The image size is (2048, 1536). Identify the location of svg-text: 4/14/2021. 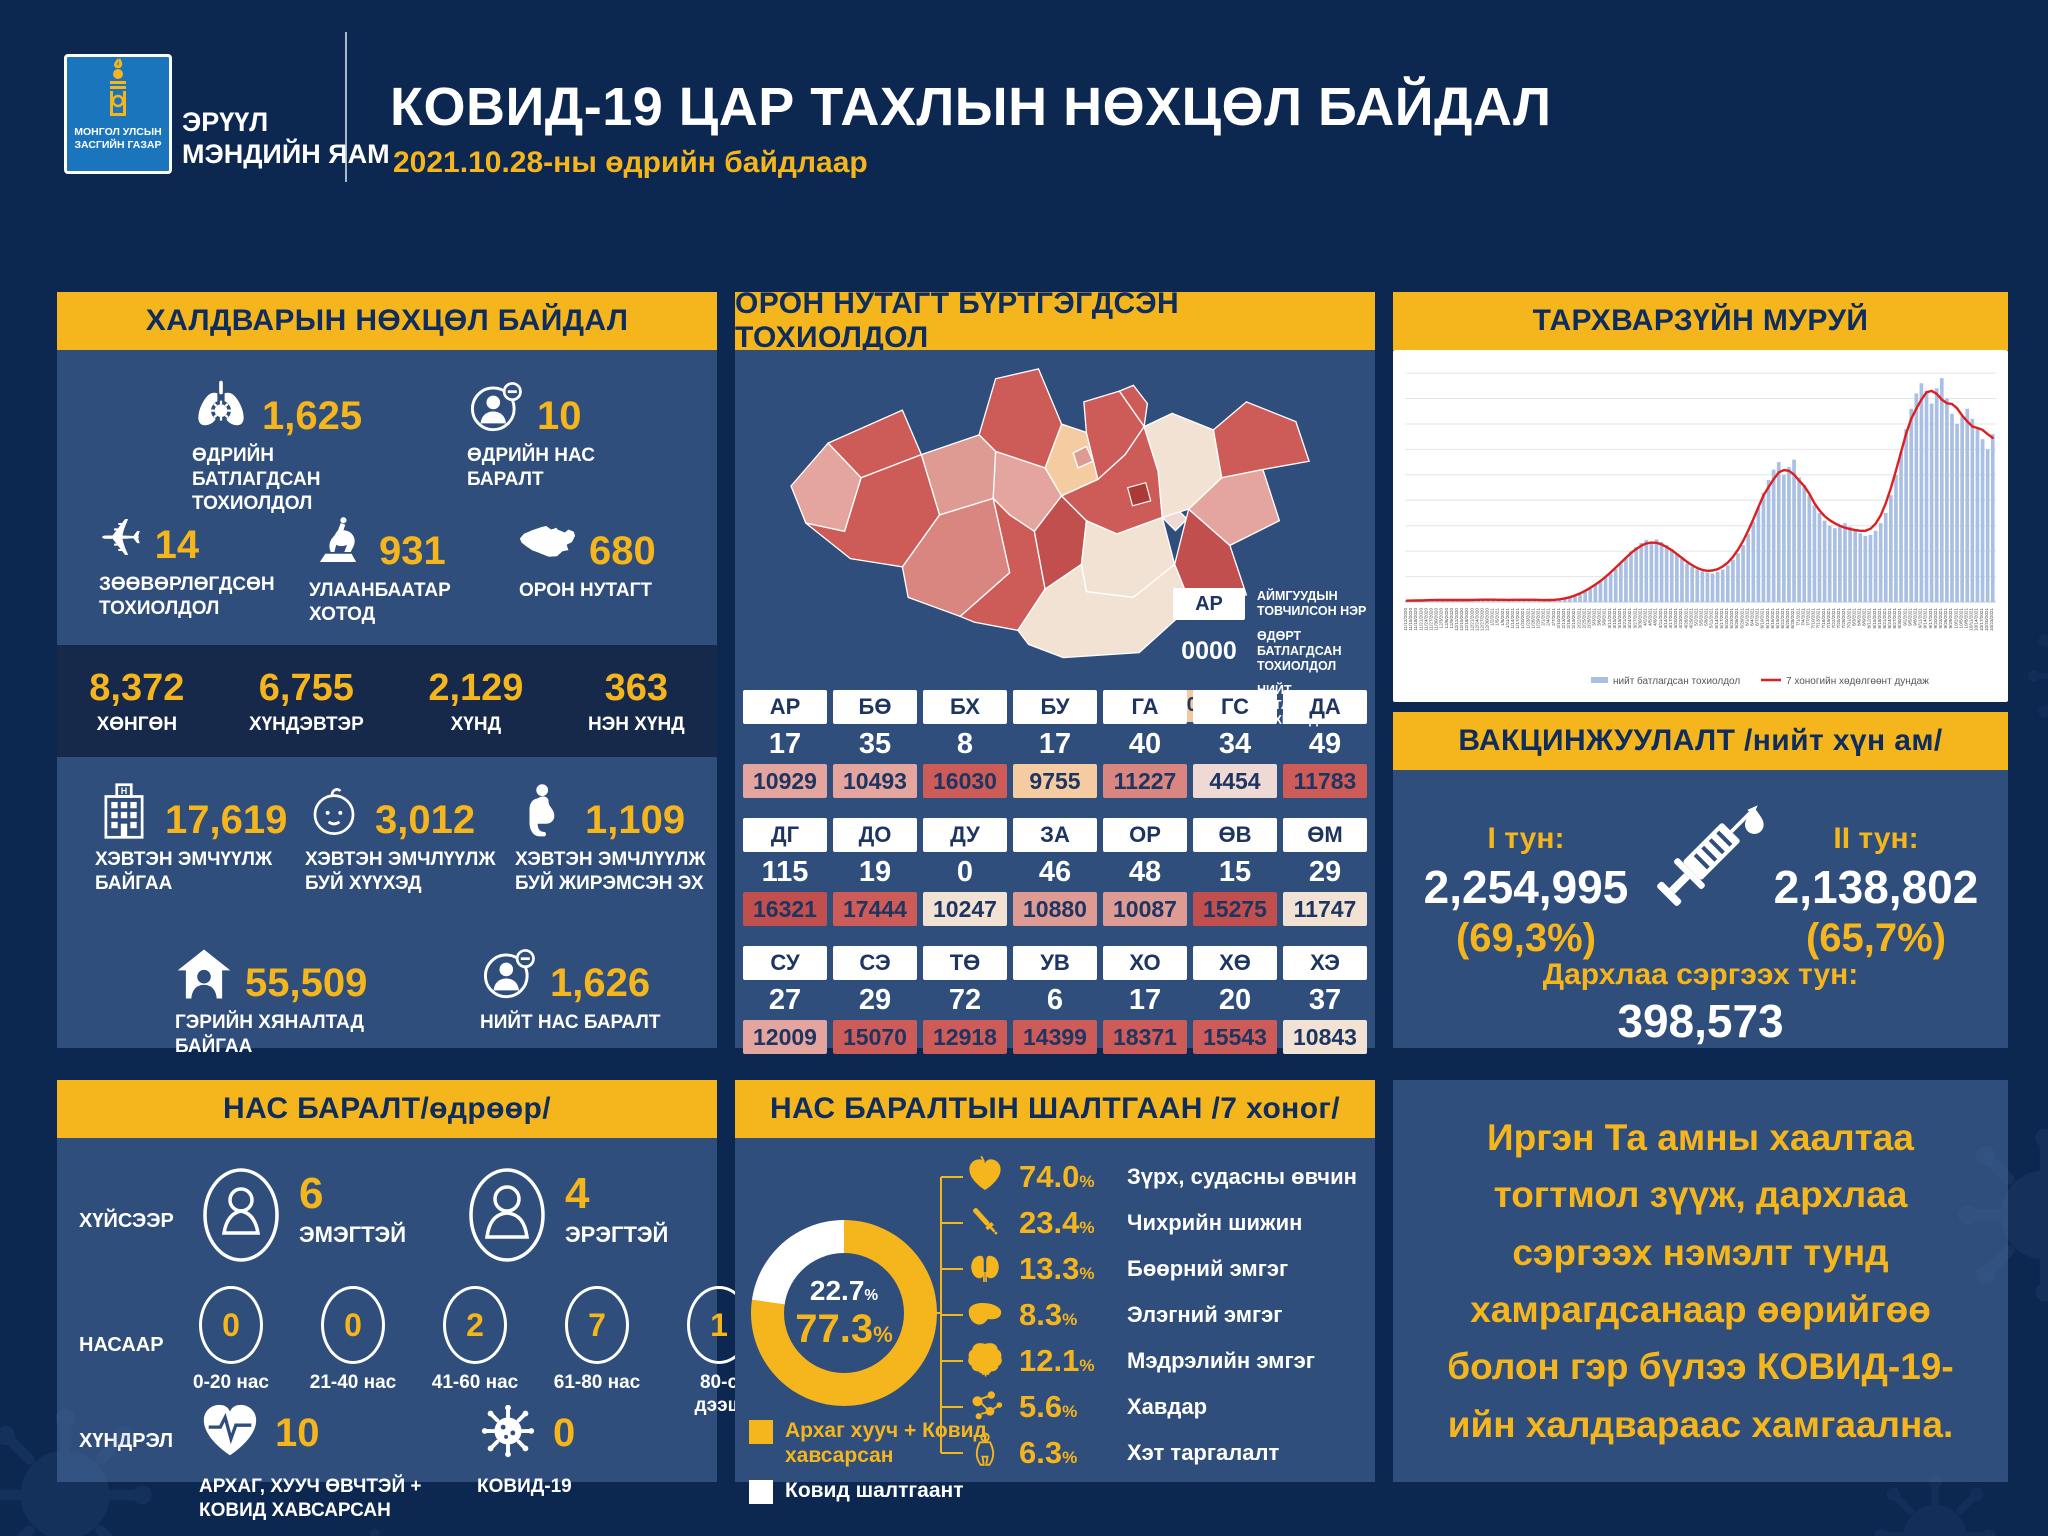
(1665, 618).